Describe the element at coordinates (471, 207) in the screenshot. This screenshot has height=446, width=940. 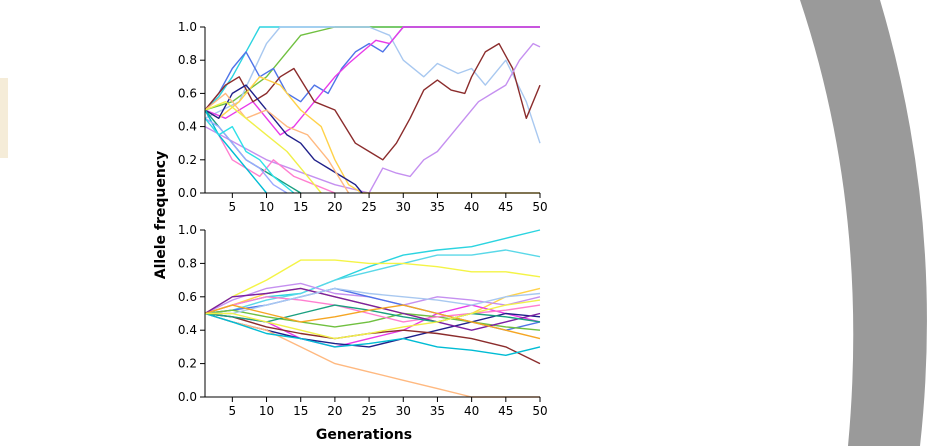
I see `top-x-tick-label: 40` at that location.